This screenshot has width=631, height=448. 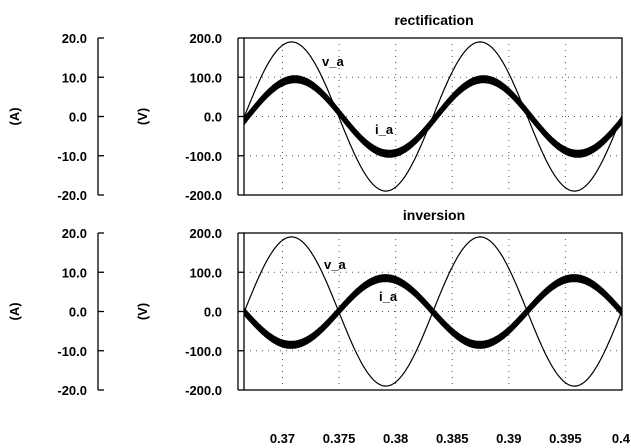 I want to click on x-axis-tick-label: 0.4, so click(x=621, y=438).